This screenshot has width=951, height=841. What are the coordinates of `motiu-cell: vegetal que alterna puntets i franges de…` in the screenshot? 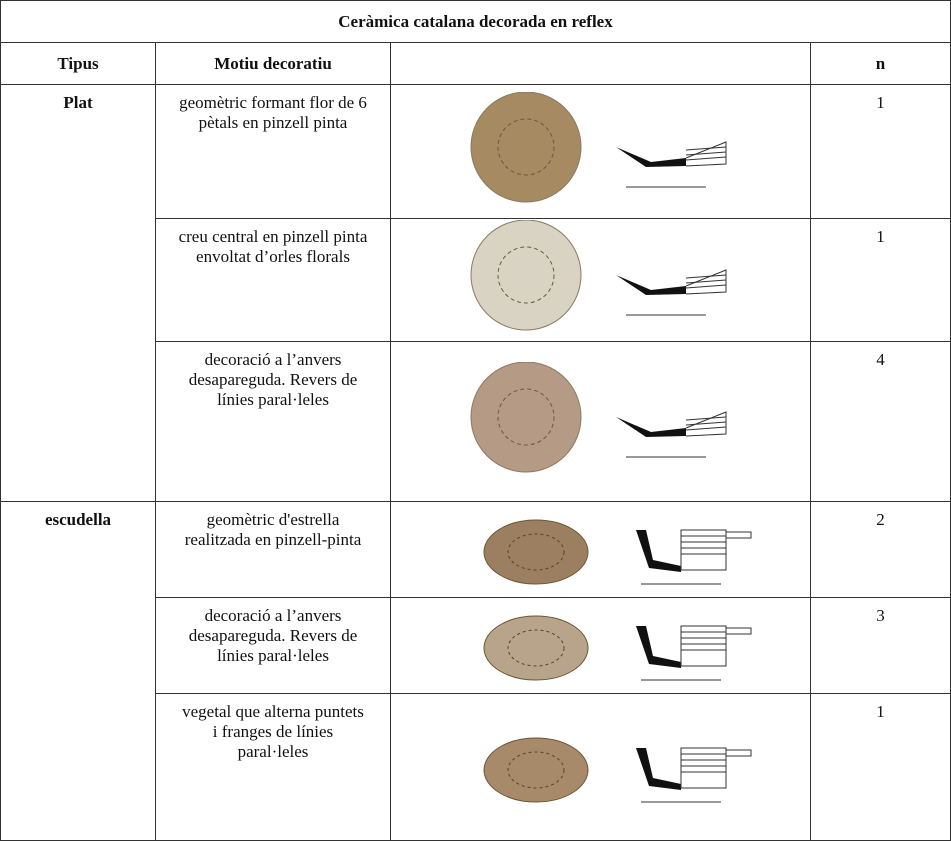 It's located at (273, 767).